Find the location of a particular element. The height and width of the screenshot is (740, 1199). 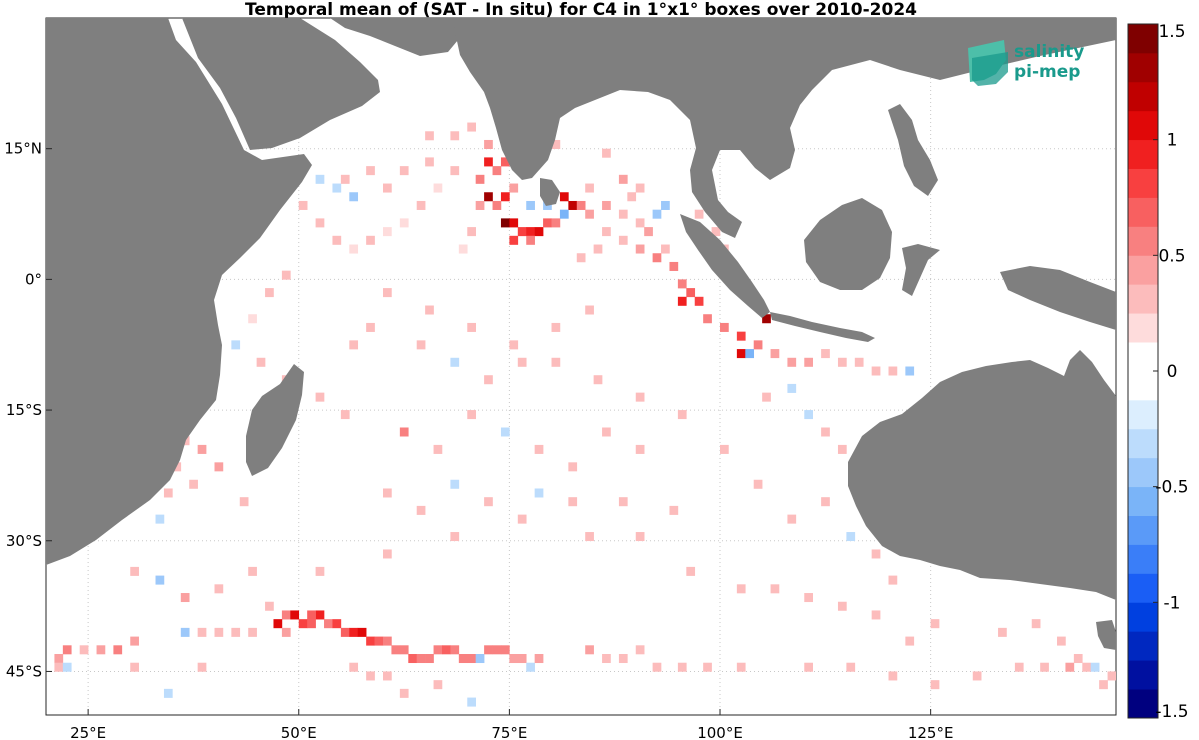

y-tick-label: 30°S is located at coordinates (24, 541).